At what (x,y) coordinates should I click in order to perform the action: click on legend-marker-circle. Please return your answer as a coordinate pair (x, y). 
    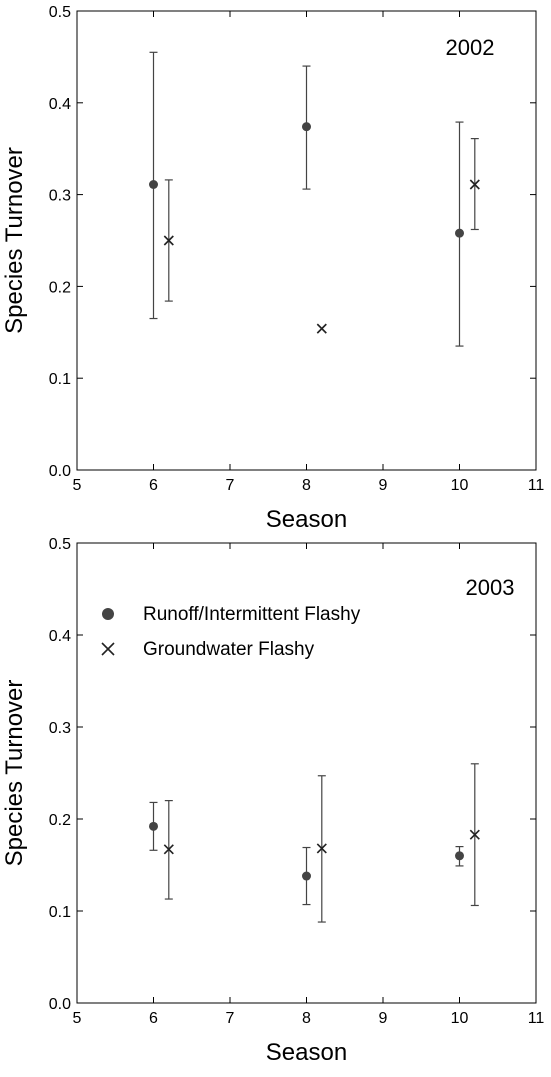
    Looking at the image, I should click on (108, 614).